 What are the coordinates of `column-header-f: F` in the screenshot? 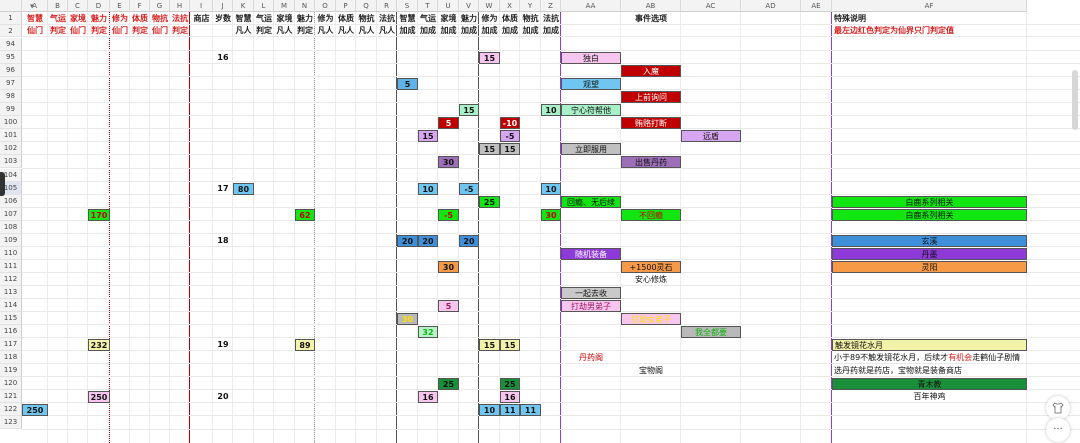 It's located at (140, 6).